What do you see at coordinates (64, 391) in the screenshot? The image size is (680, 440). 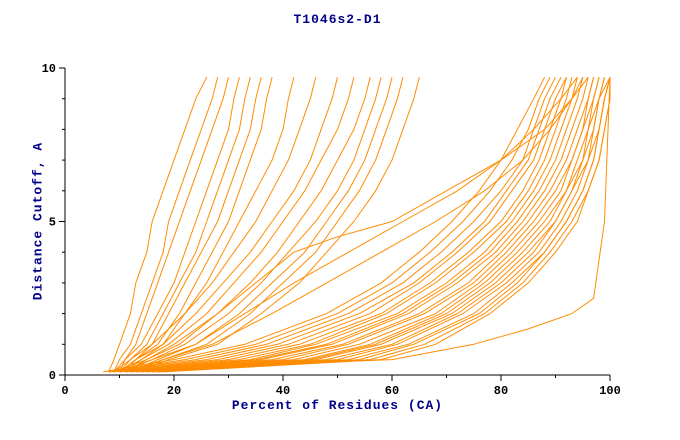 I see `x-tick-label: 0` at bounding box center [64, 391].